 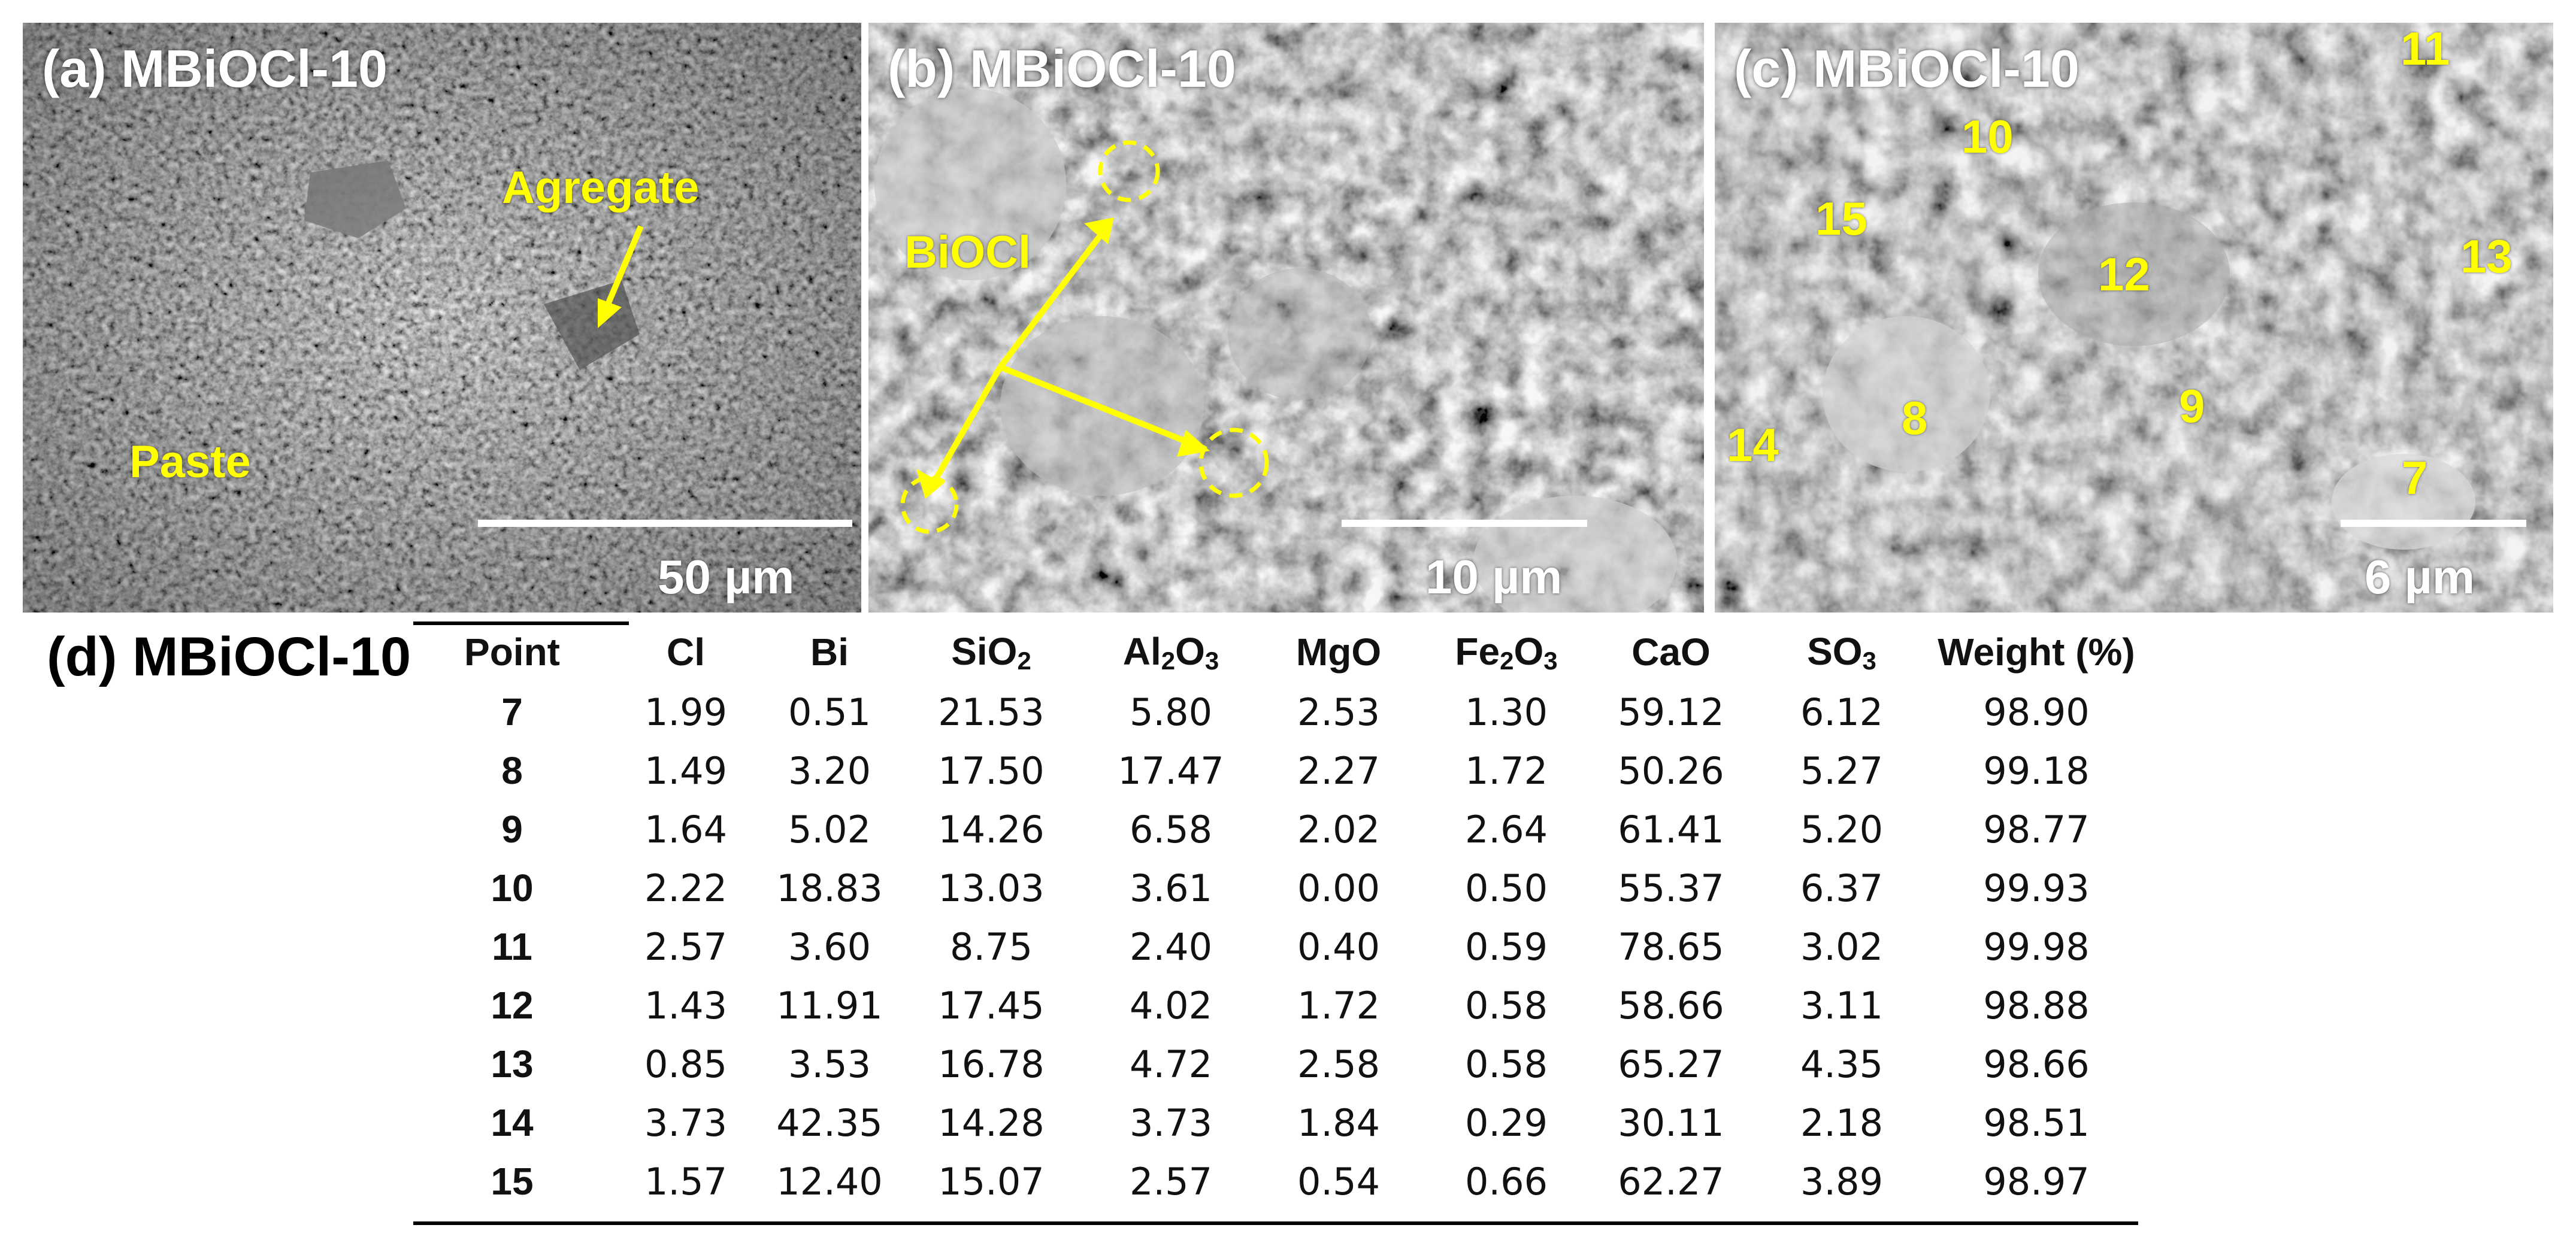 I want to click on scale-label-a: 50 µm, so click(x=726, y=577).